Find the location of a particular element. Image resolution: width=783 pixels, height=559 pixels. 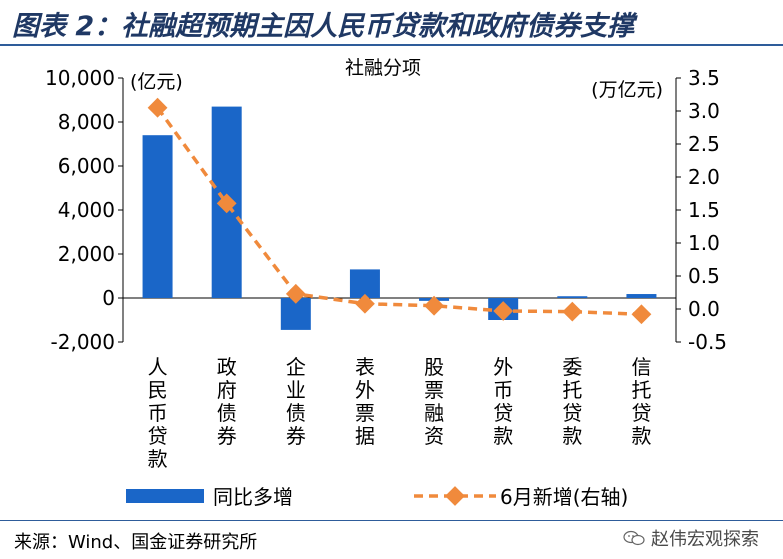

right-axis-unit: (万亿元) is located at coordinates (627, 90).